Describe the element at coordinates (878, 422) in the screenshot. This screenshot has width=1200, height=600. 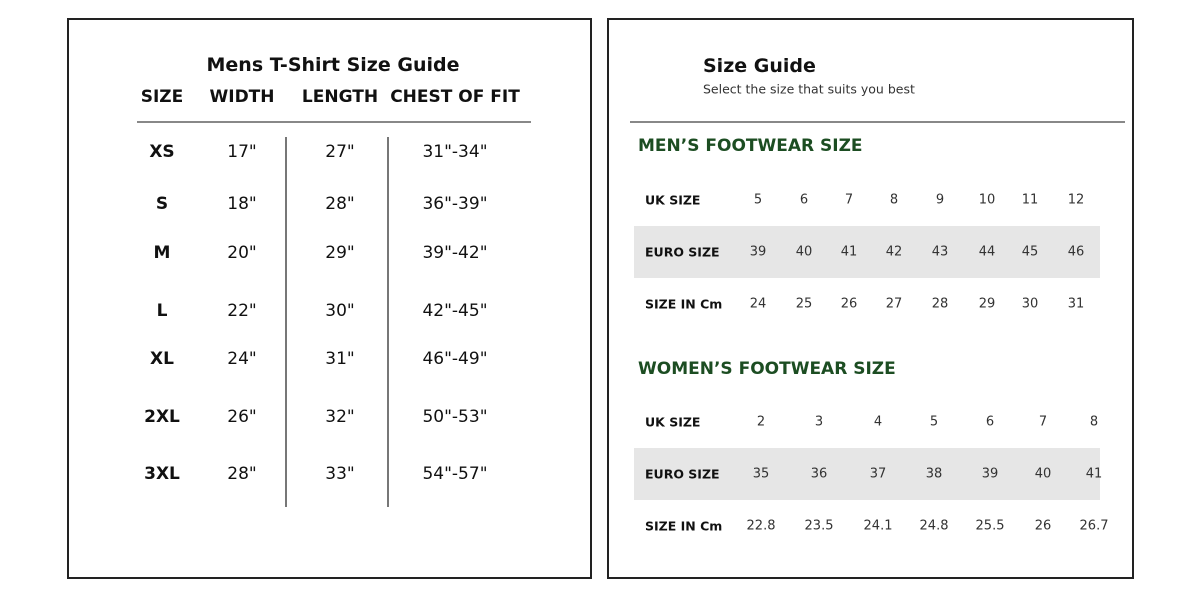
I see `table-cell: 4` at that location.